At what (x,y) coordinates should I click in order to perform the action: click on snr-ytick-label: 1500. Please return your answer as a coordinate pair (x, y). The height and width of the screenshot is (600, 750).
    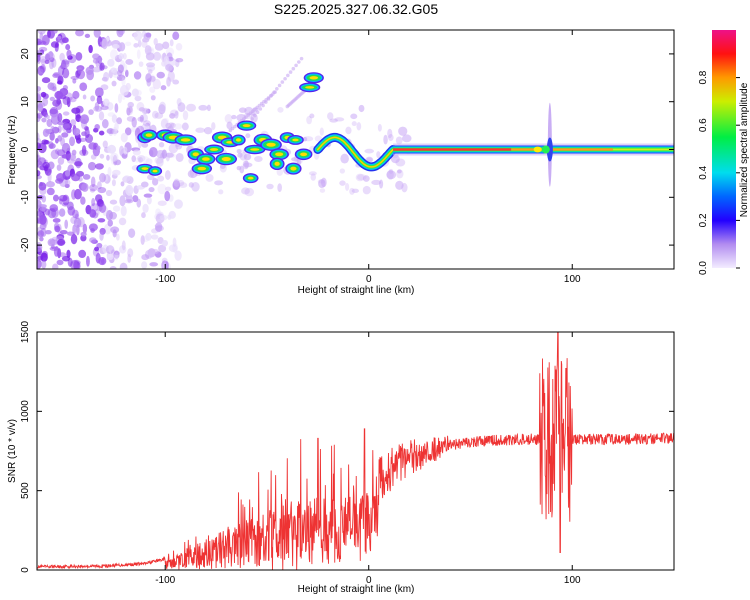
    Looking at the image, I should click on (25, 331).